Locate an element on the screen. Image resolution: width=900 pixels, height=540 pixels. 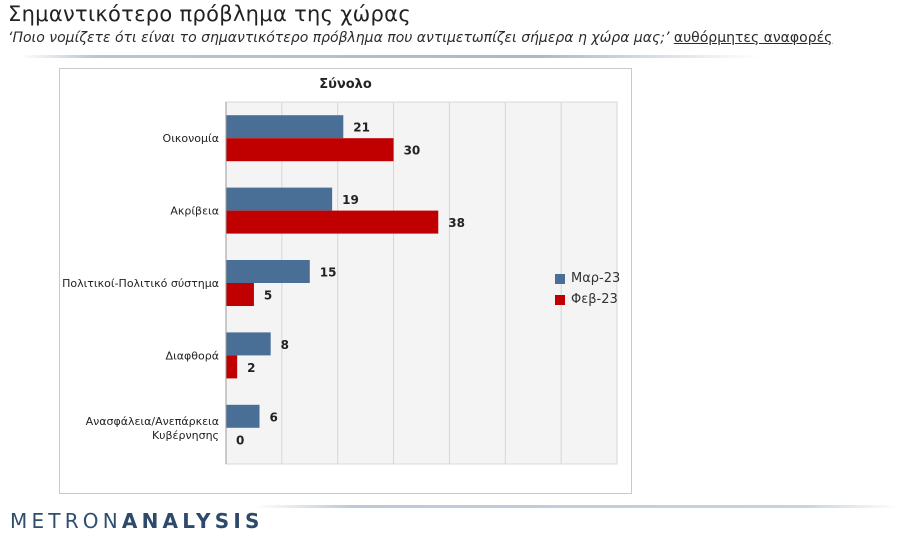
chart-legend: Μαρ-23 Φεβ-23 is located at coordinates (587, 292).